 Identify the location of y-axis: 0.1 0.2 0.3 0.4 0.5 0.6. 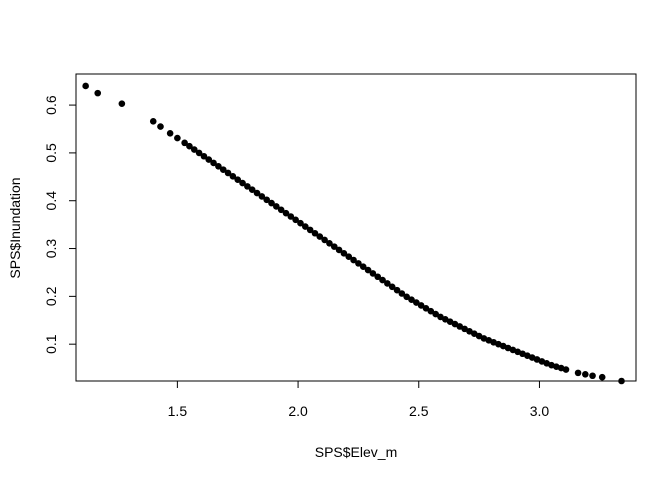
(60, 224).